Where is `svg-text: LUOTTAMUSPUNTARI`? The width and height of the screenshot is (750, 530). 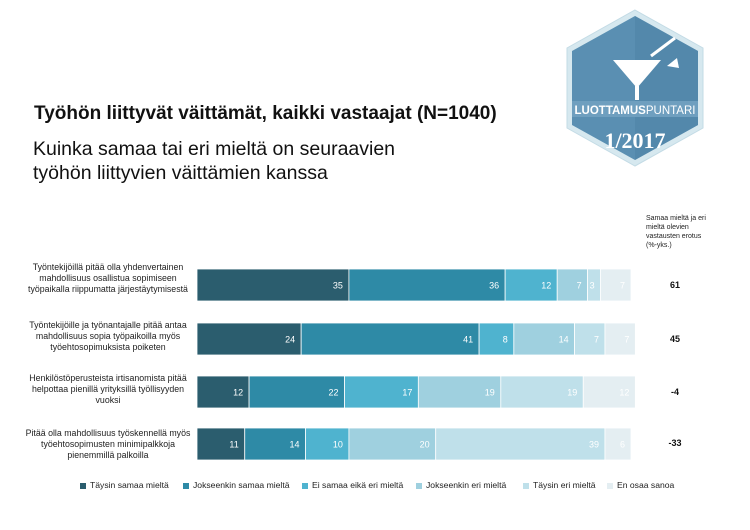
svg-text: LUOTTAMUSPUNTARI is located at coordinates (635, 111).